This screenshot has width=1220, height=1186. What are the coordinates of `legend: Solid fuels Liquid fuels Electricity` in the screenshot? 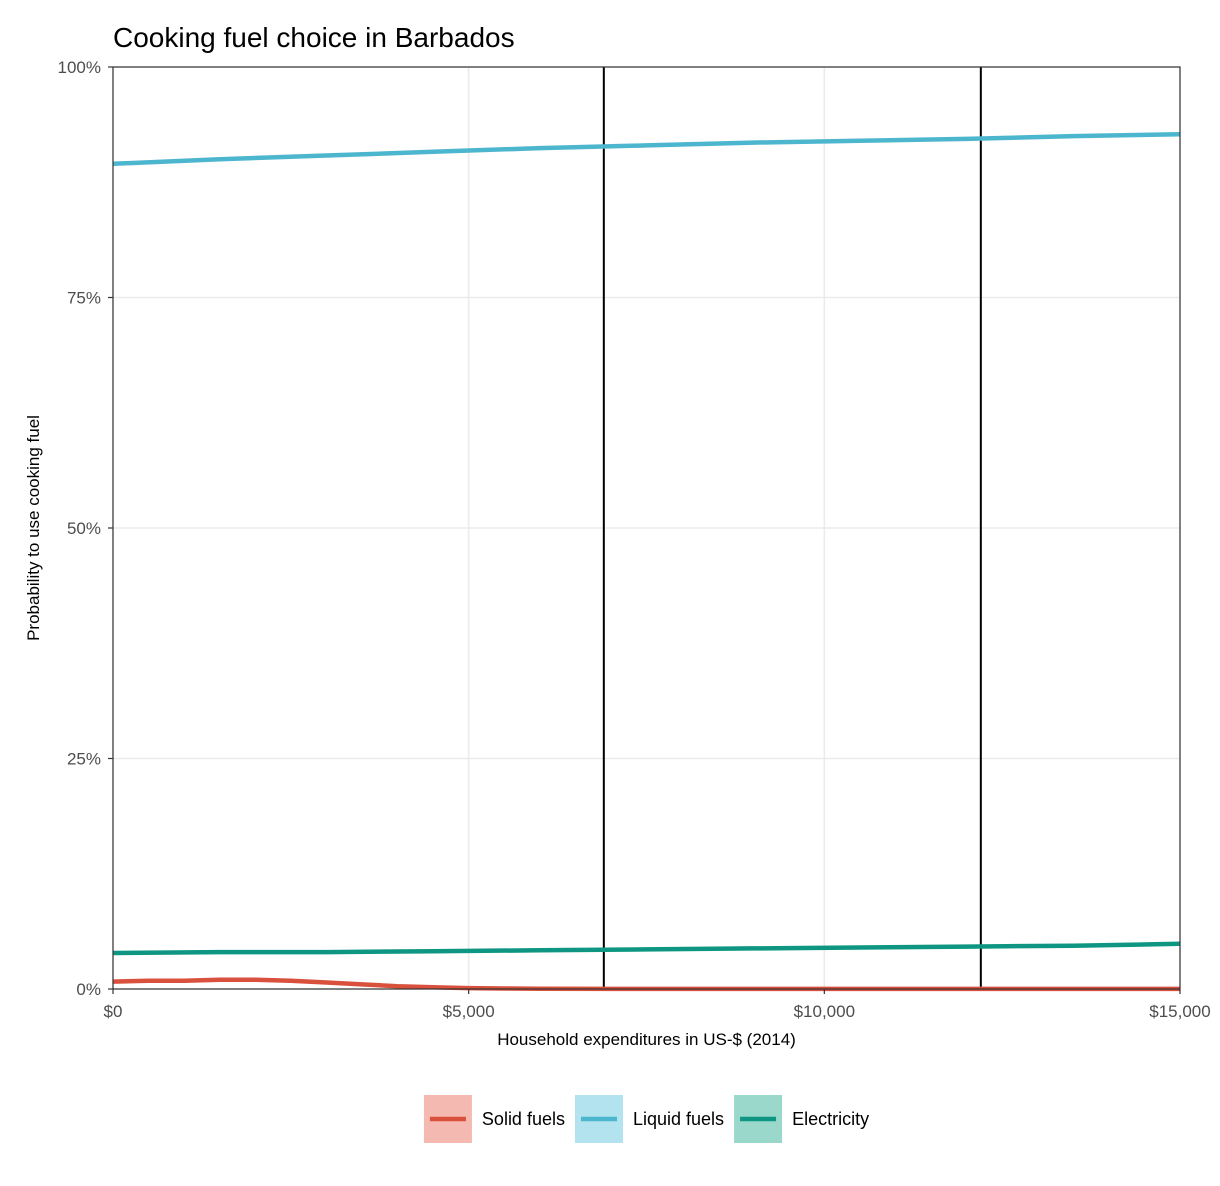 It's located at (646, 1119).